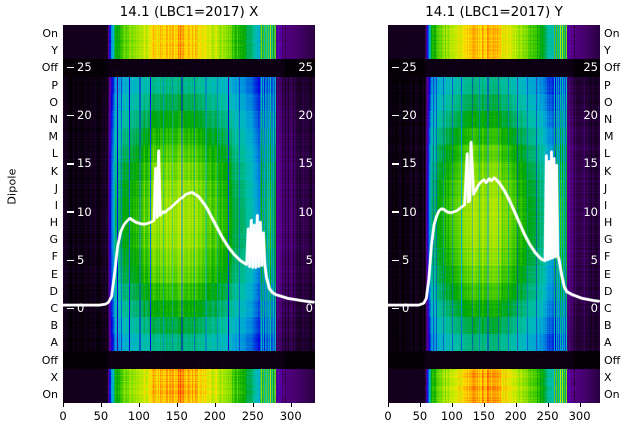 The image size is (640, 440). Describe the element at coordinates (494, 12) in the screenshot. I see `panel-title-y: 14.1 (LBC1=2017) Y` at that location.